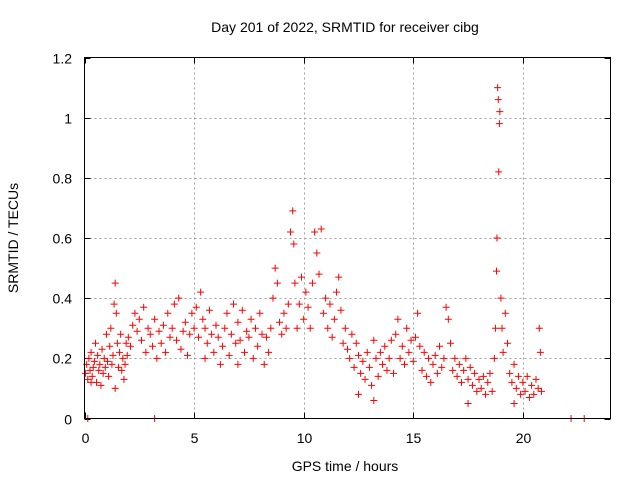 Image resolution: width=640 pixels, height=480 pixels. What do you see at coordinates (414, 438) in the screenshot?
I see `x-tick-label: 15` at bounding box center [414, 438].